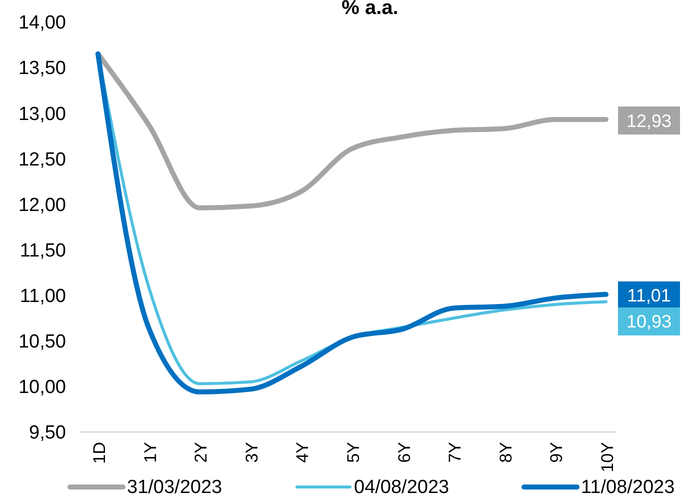 The image size is (696, 503). What do you see at coordinates (556, 452) in the screenshot?
I see `x-tick-label: 9Y` at bounding box center [556, 452].